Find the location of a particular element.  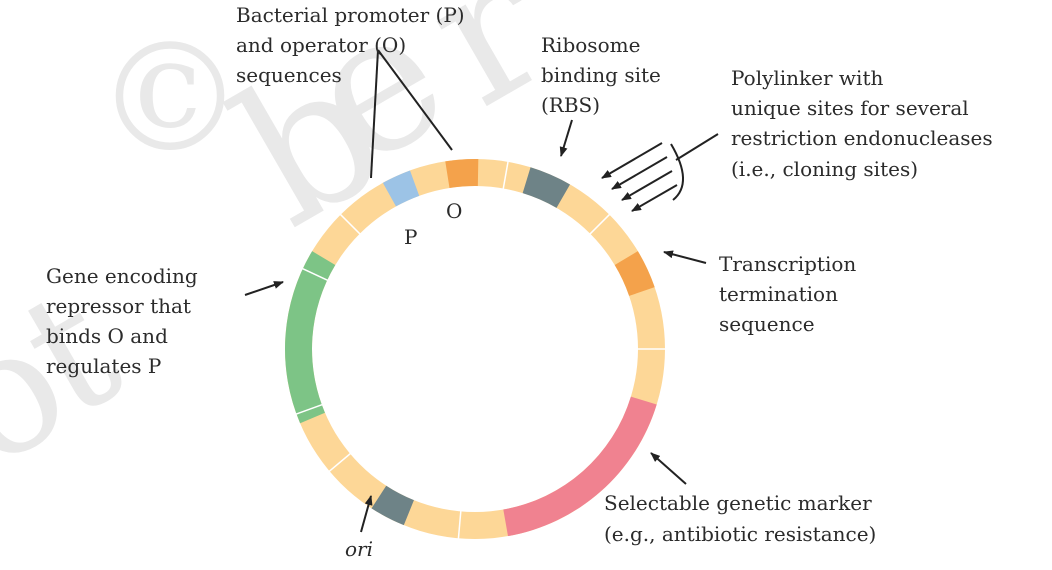

ori-segment is located at coordinates (392, 505).